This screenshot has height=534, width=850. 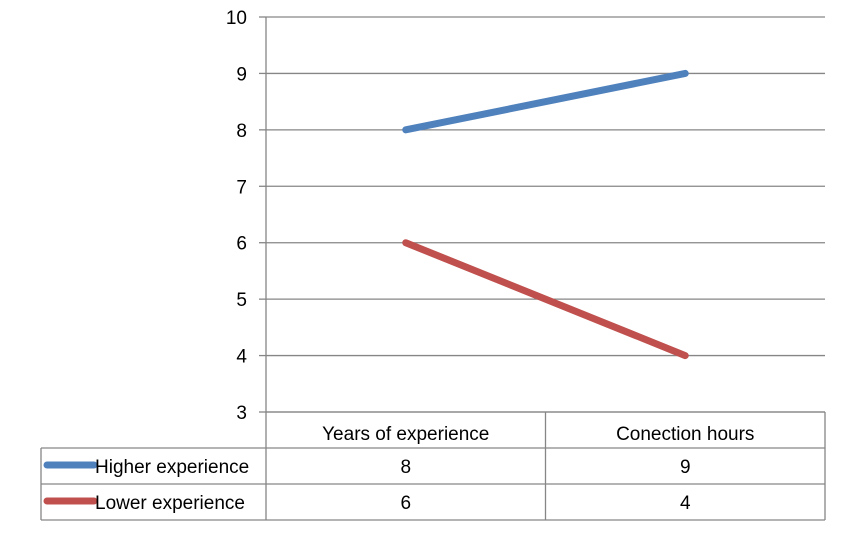 What do you see at coordinates (241, 244) in the screenshot?
I see `y-tick-label: 6` at bounding box center [241, 244].